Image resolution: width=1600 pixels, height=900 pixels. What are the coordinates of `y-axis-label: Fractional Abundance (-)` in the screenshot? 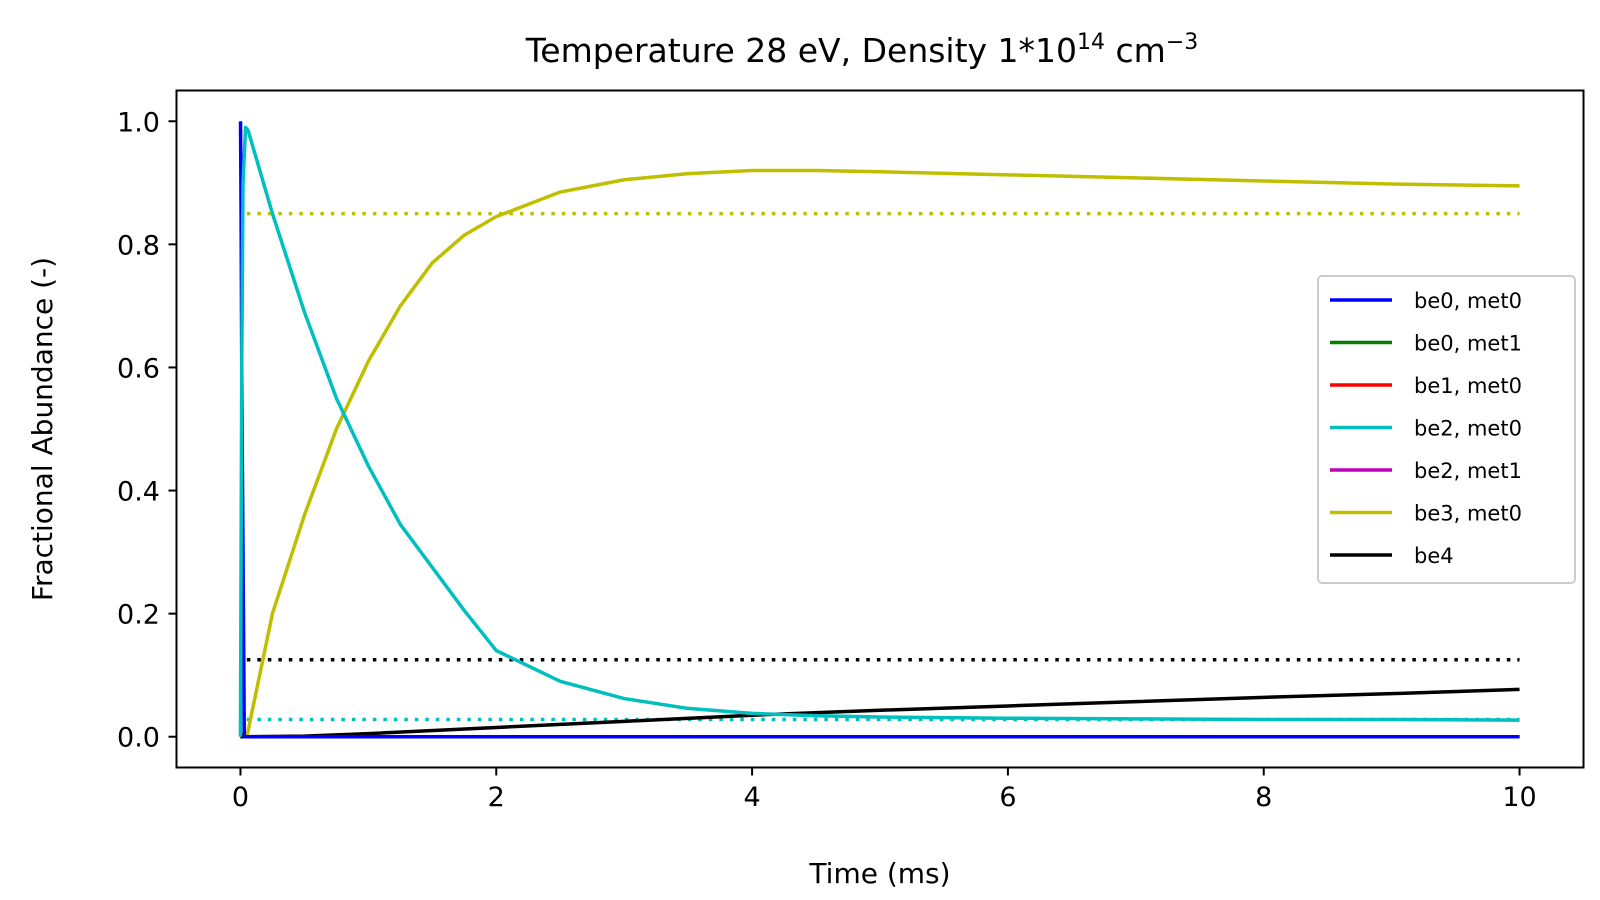 It's located at (42, 429).